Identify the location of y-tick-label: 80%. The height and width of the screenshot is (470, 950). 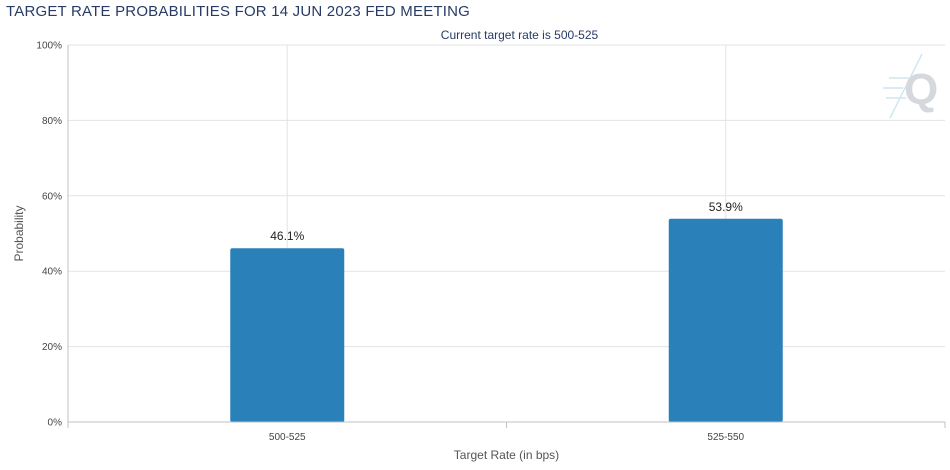
(52, 121).